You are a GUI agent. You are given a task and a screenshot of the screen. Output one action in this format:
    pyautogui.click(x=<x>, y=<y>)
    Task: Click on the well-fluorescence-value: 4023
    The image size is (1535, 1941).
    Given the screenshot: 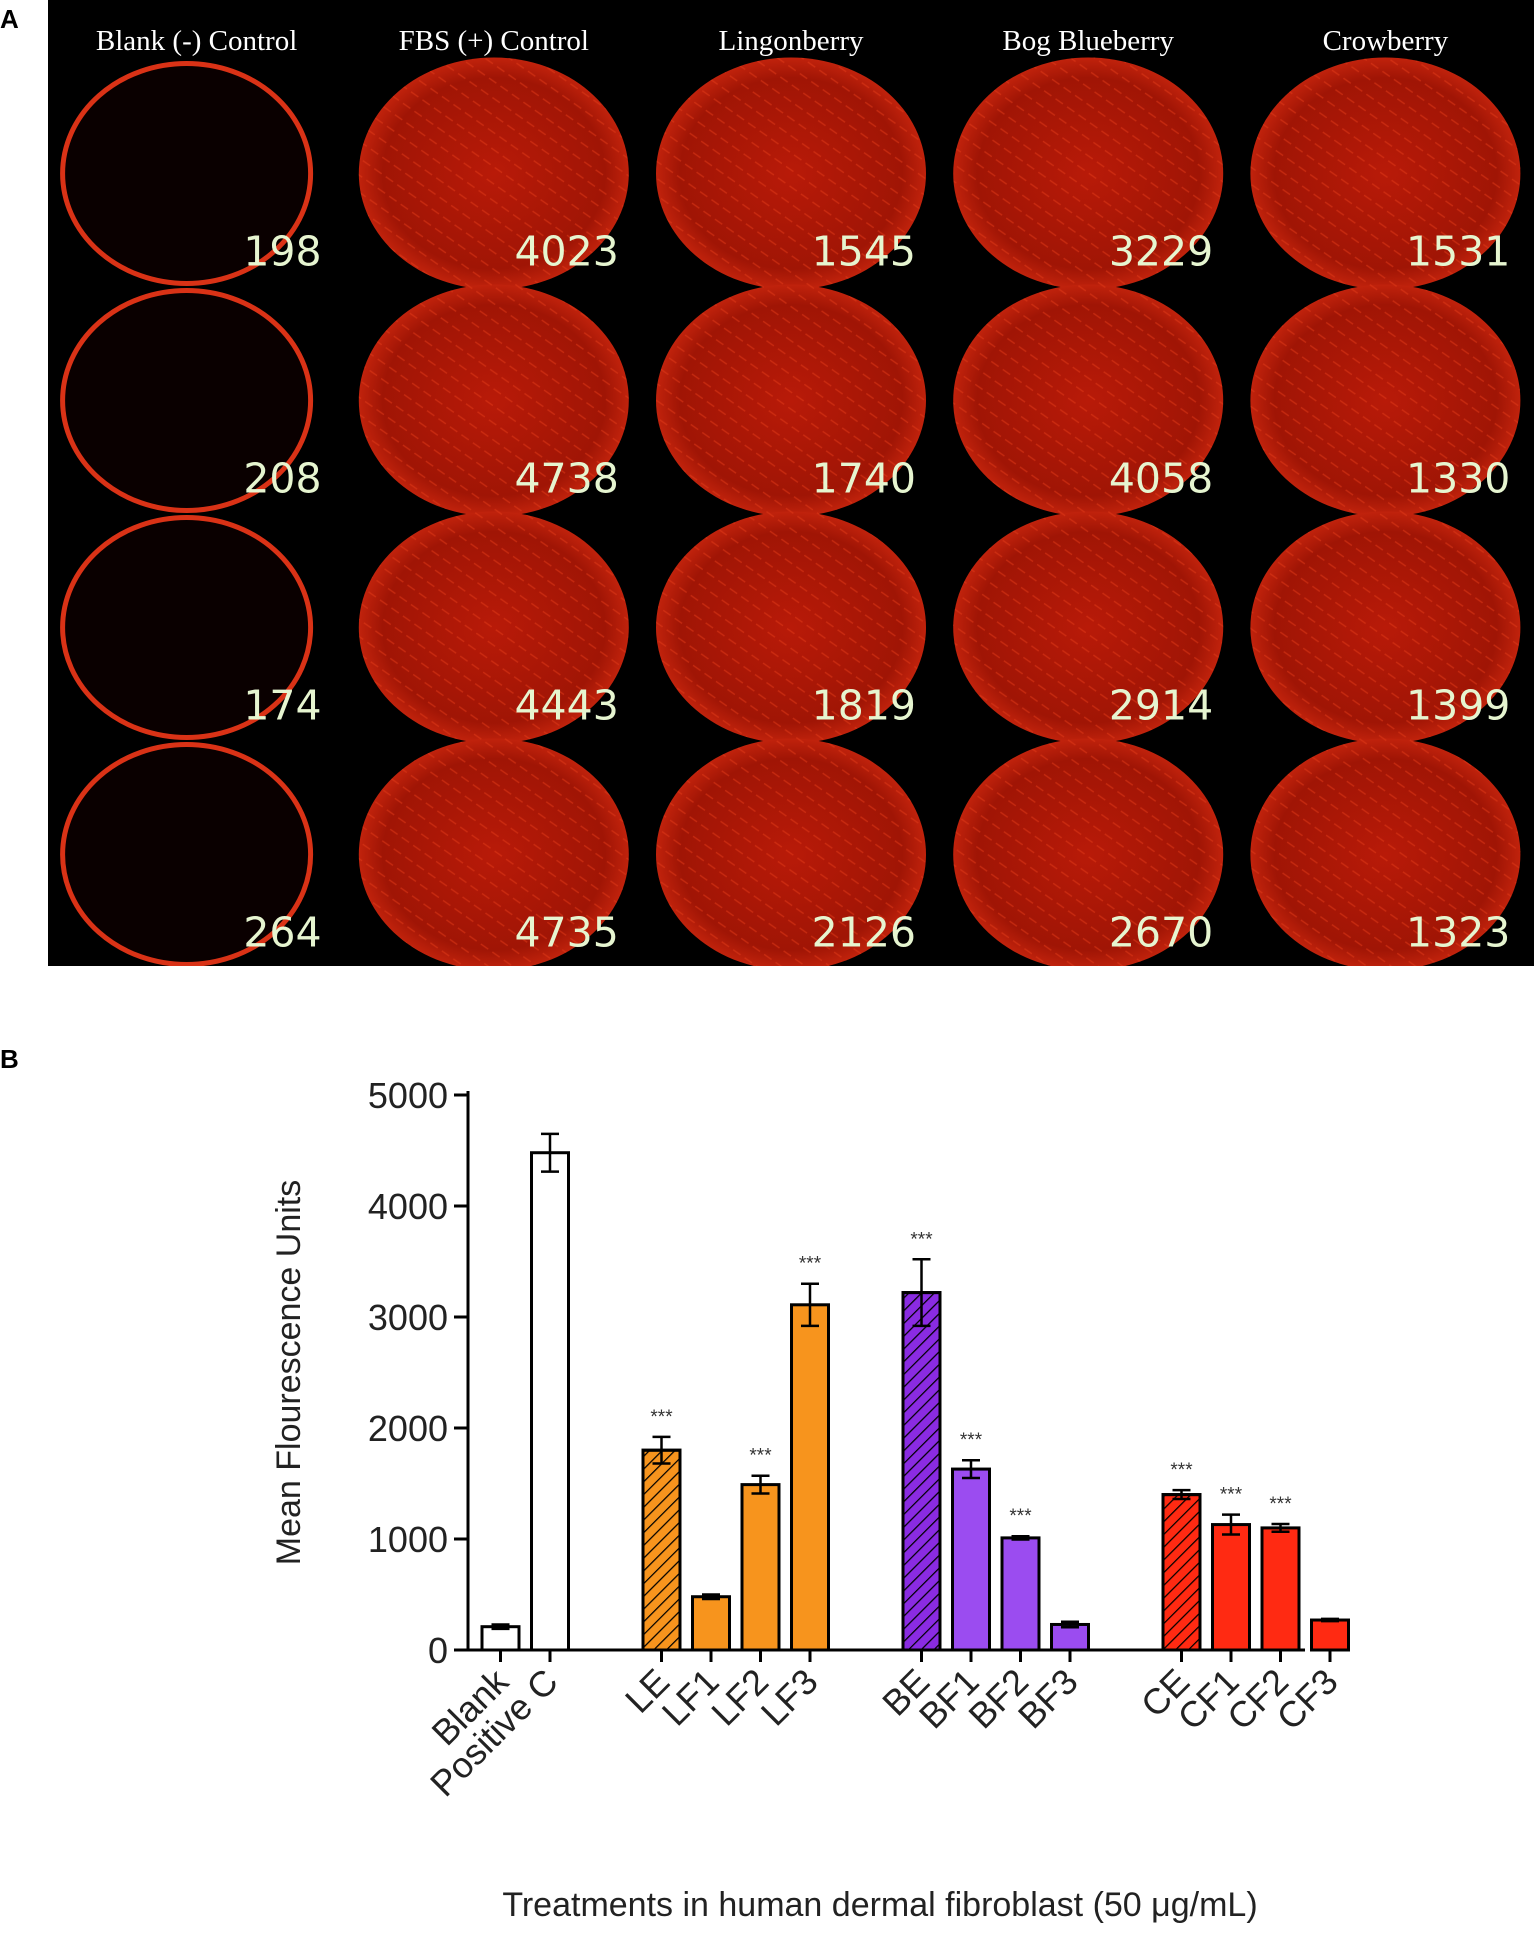 What is the action you would take?
    pyautogui.click(x=566, y=252)
    